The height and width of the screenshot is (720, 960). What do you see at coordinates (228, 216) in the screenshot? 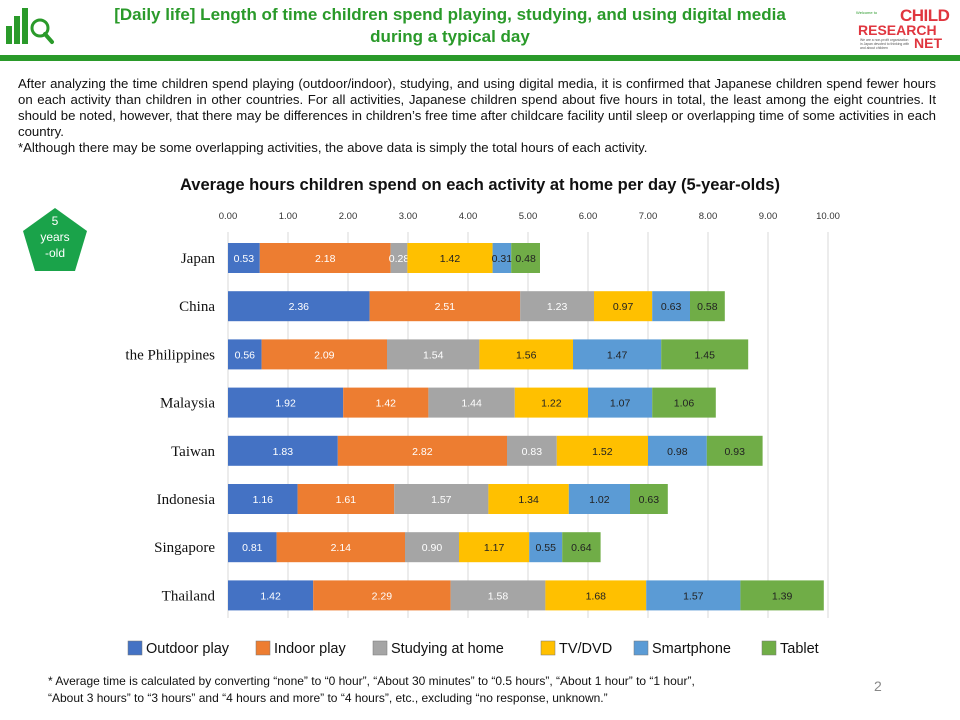
I see `x-tick-label: 0.00` at bounding box center [228, 216].